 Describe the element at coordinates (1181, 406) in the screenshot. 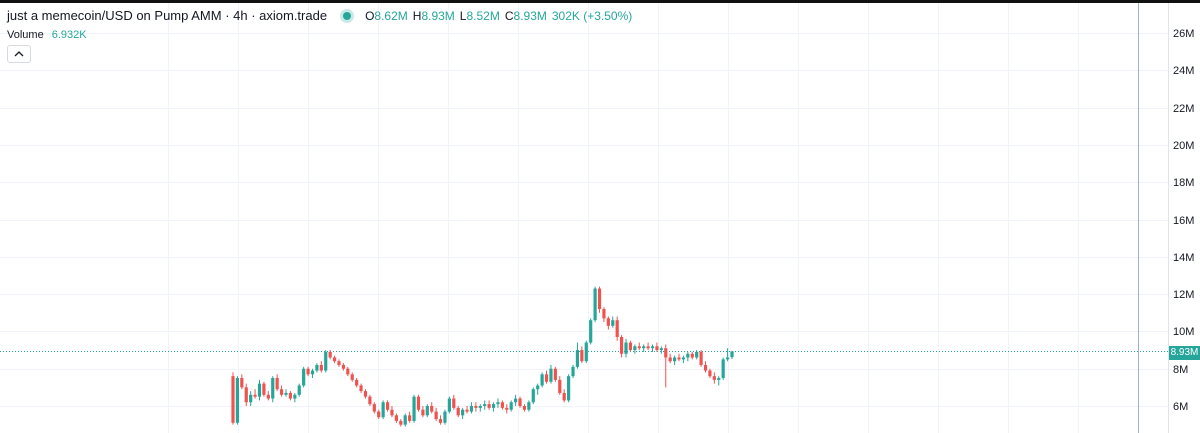

I see `price-axis-tick: 6M` at that location.